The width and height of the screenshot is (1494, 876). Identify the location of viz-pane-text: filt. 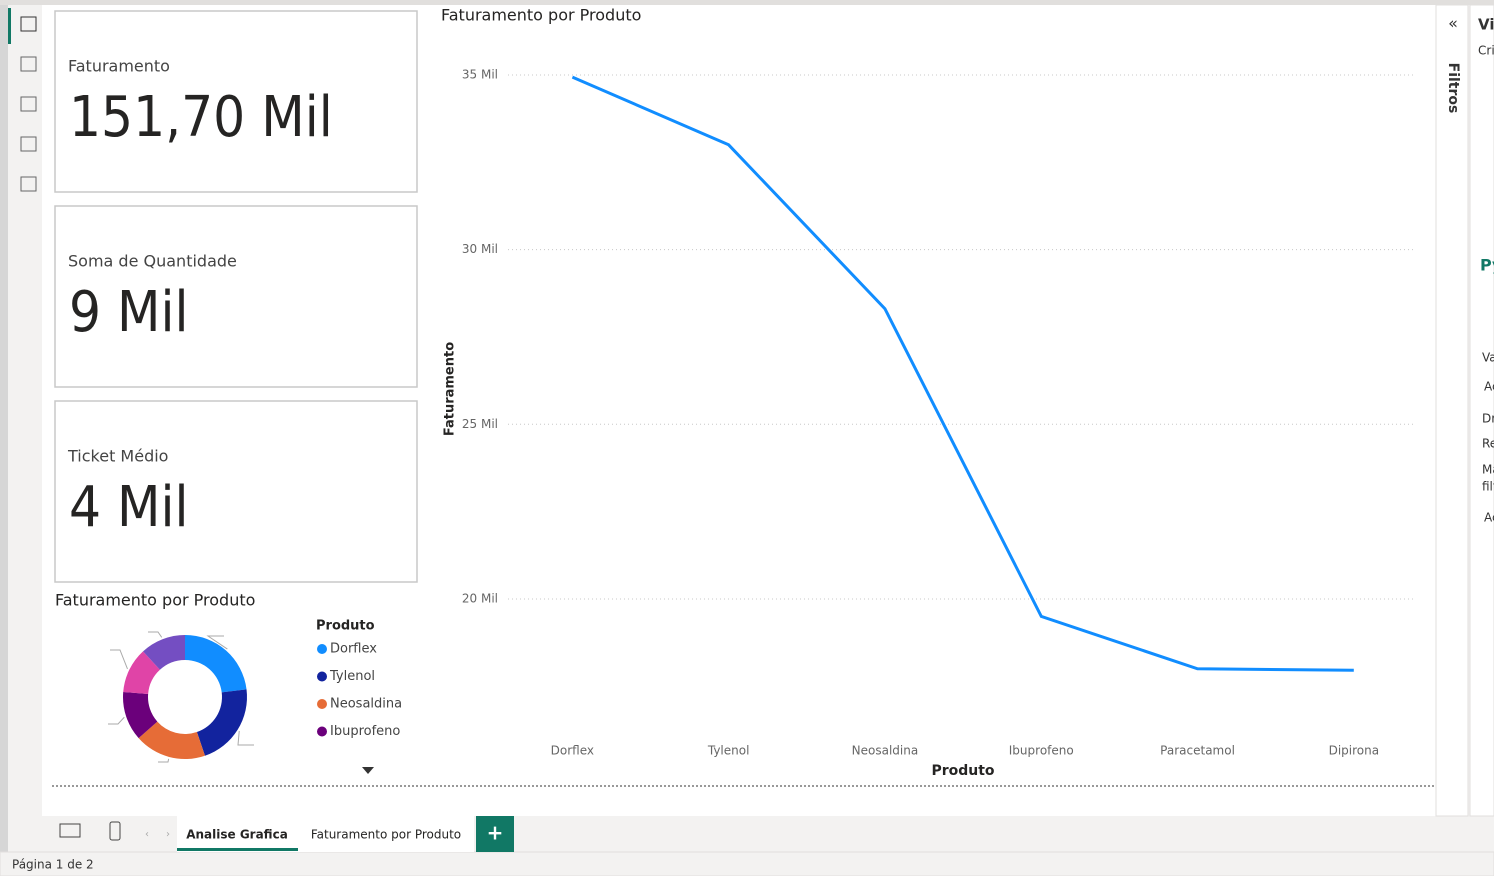
(1488, 487).